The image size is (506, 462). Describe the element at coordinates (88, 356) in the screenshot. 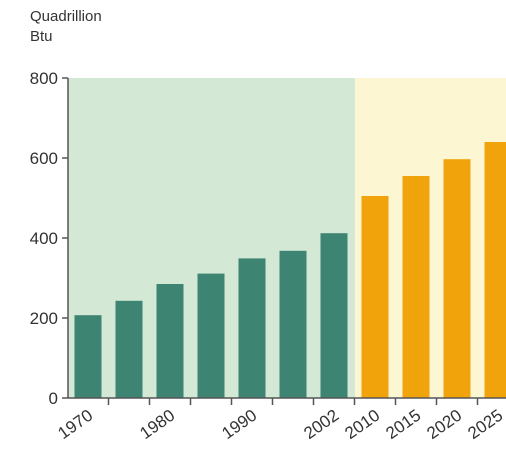

I see `bar-1970` at that location.